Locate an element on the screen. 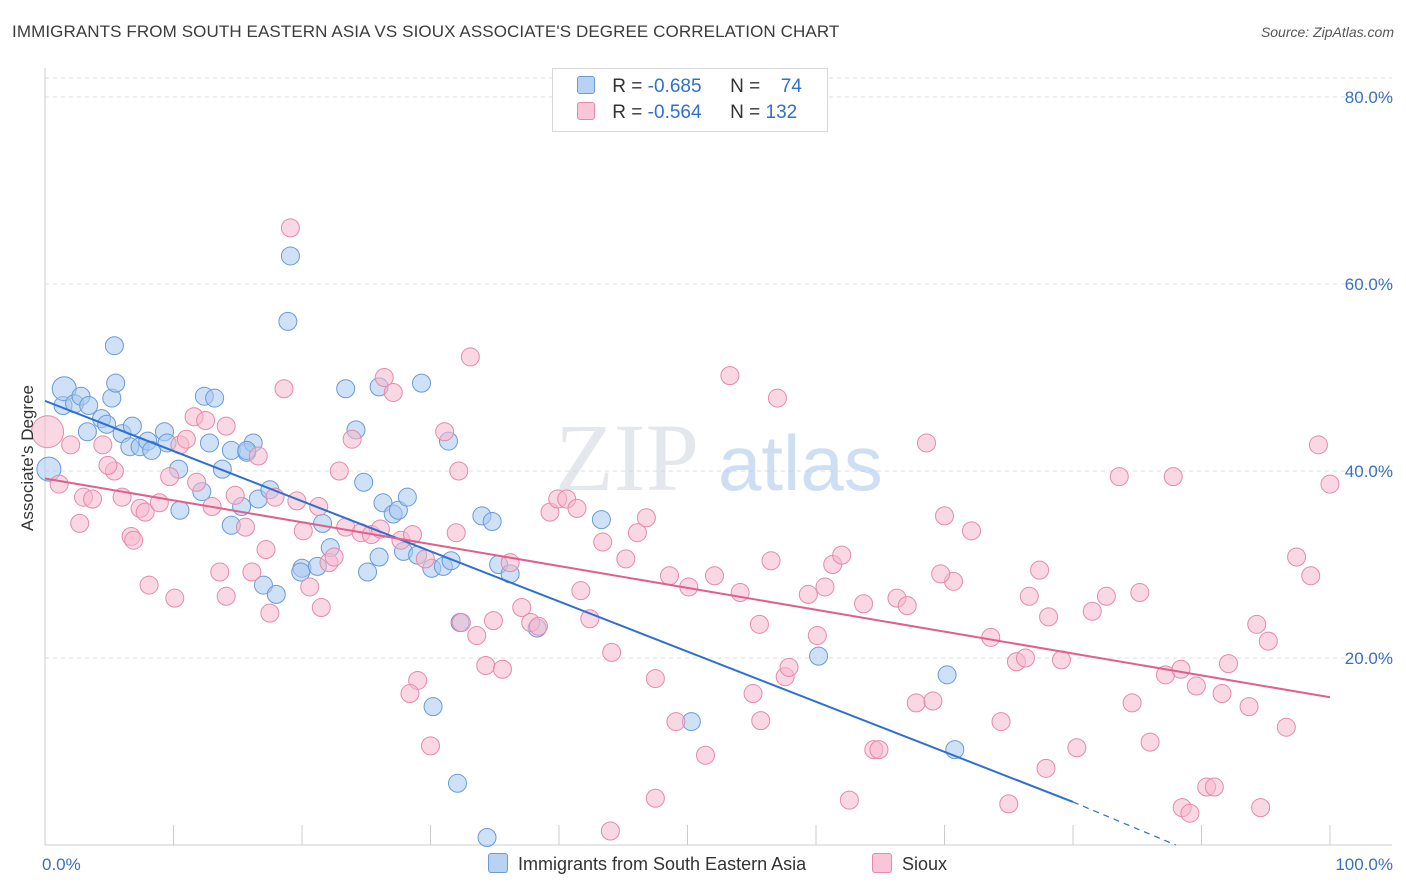  watermark: ZIP atlas is located at coordinates (719, 457).